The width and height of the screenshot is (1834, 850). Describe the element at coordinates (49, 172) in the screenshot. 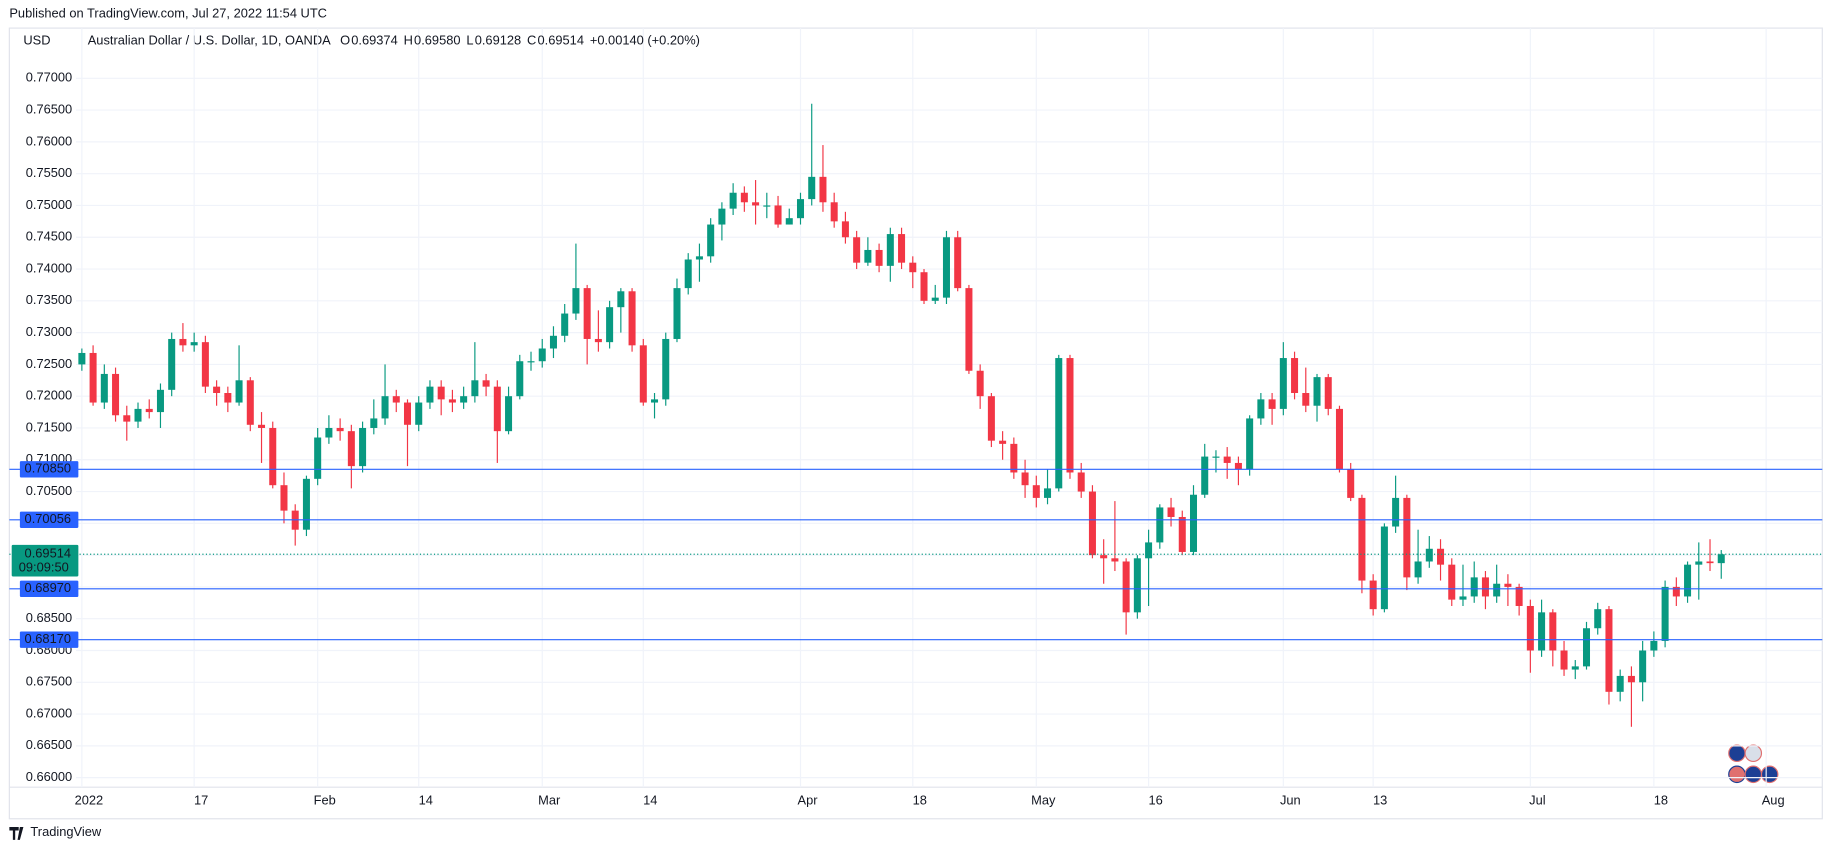

I see `y-tick-label: 0.75500` at that location.